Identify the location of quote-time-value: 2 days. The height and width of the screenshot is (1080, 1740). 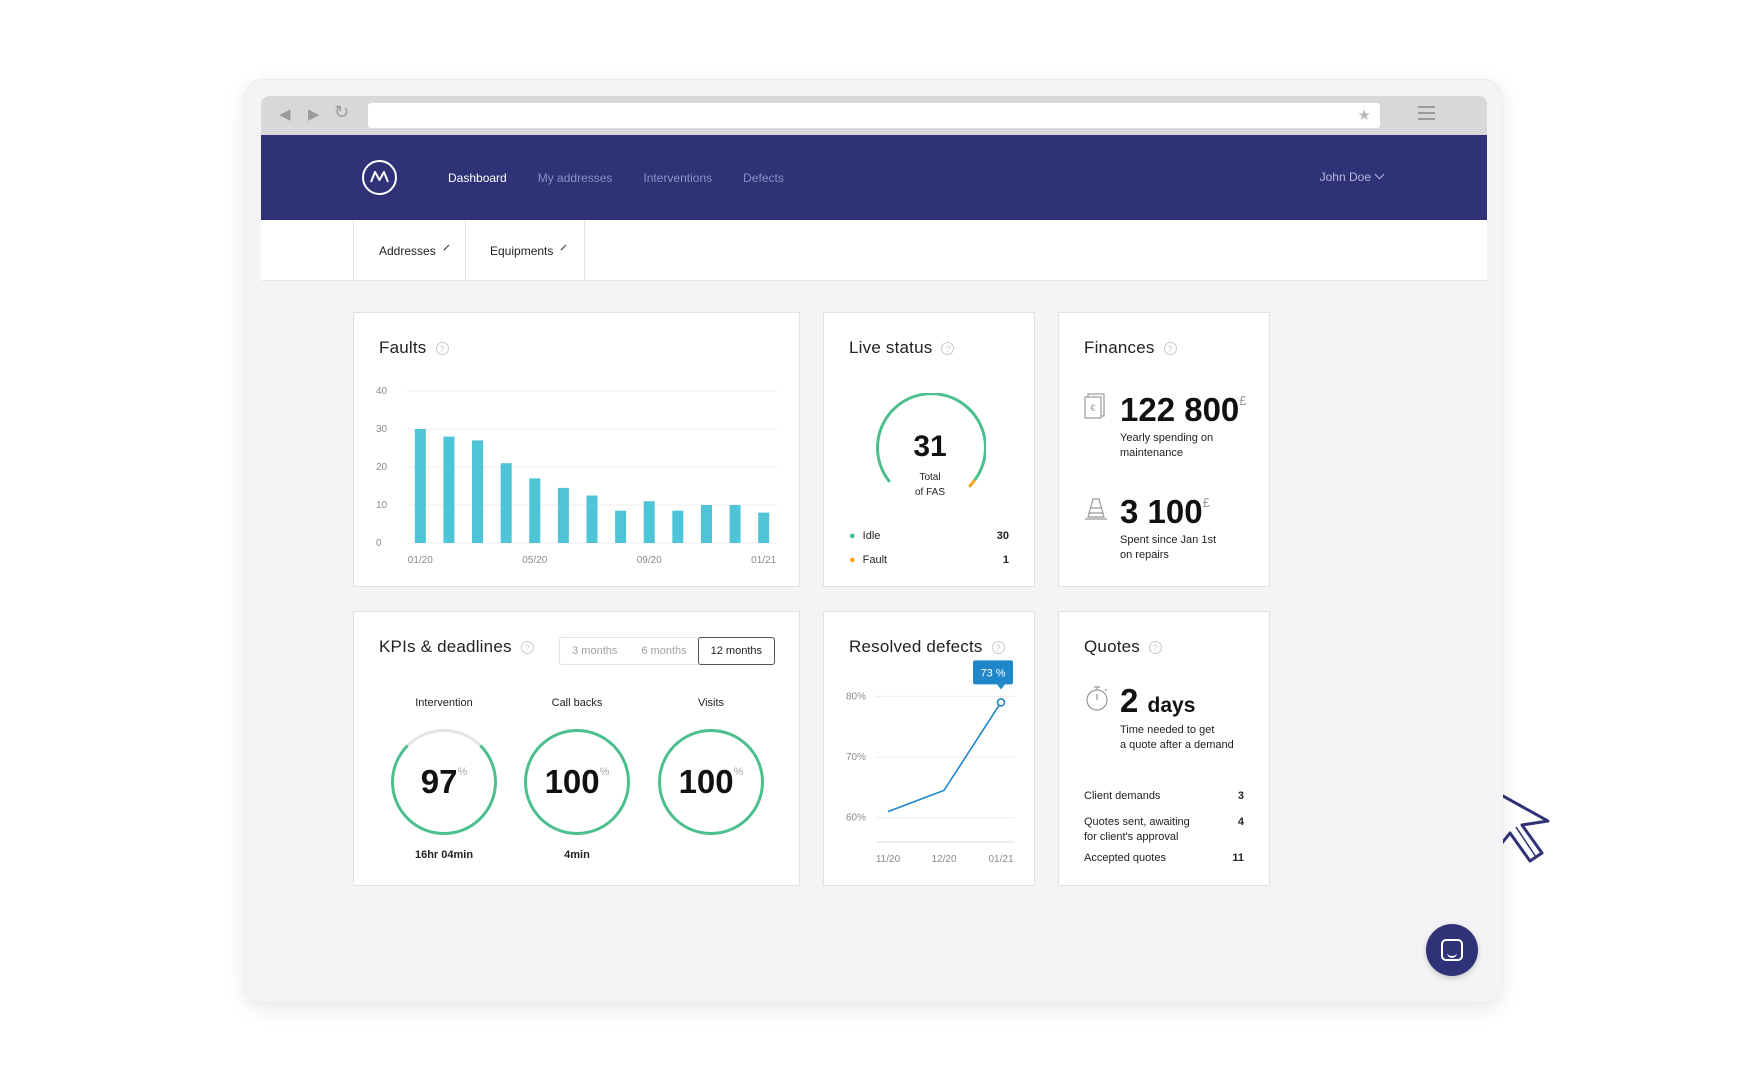
(1158, 700).